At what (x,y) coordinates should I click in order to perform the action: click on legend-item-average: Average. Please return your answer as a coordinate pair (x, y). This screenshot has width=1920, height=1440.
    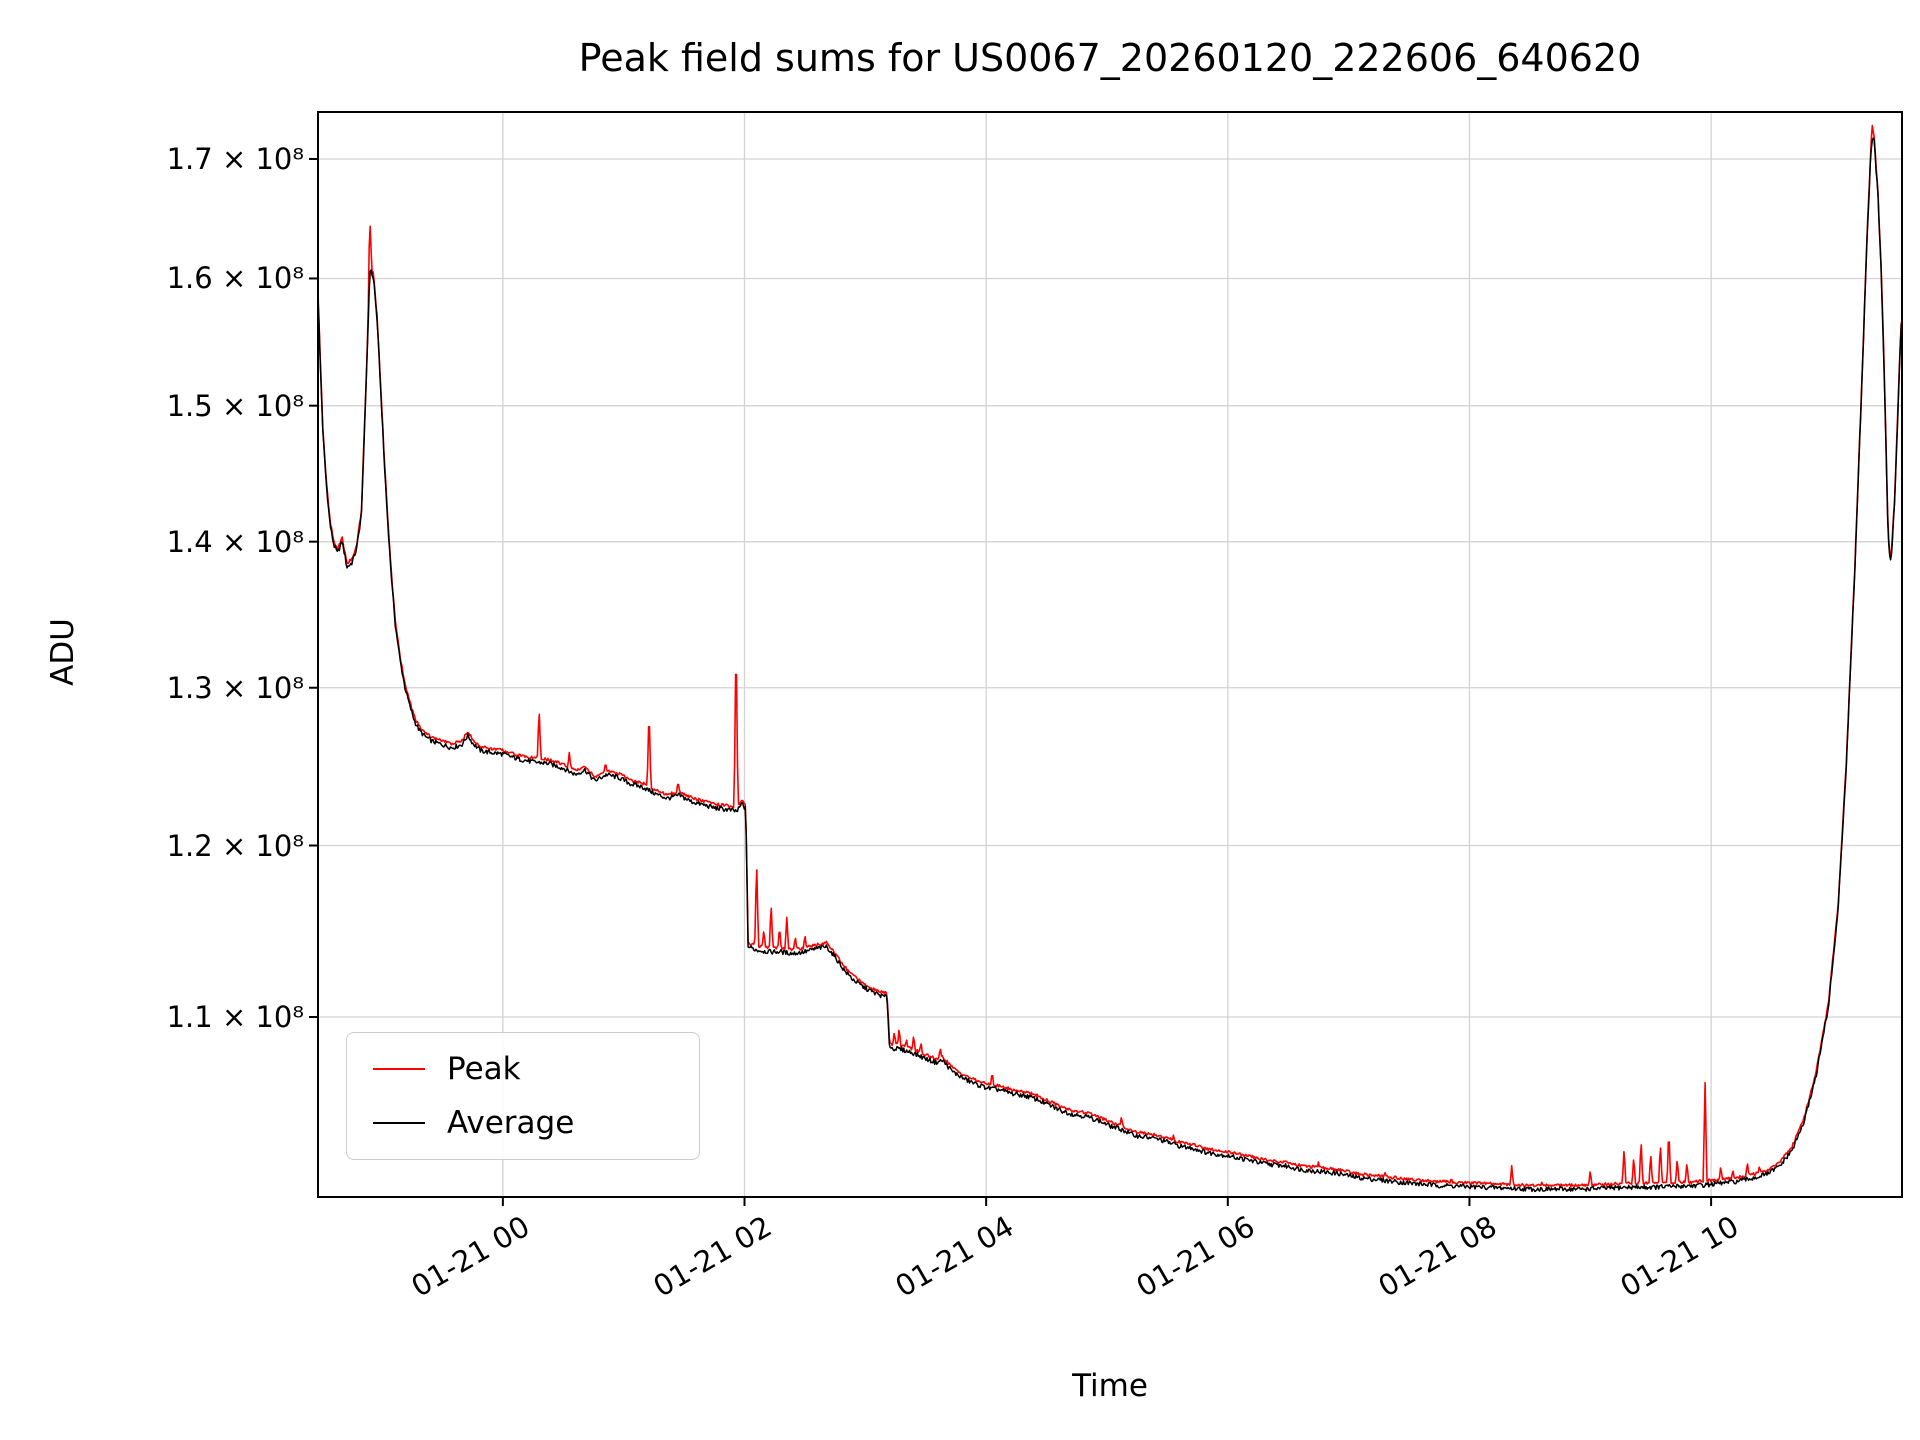
    Looking at the image, I should click on (523, 1123).